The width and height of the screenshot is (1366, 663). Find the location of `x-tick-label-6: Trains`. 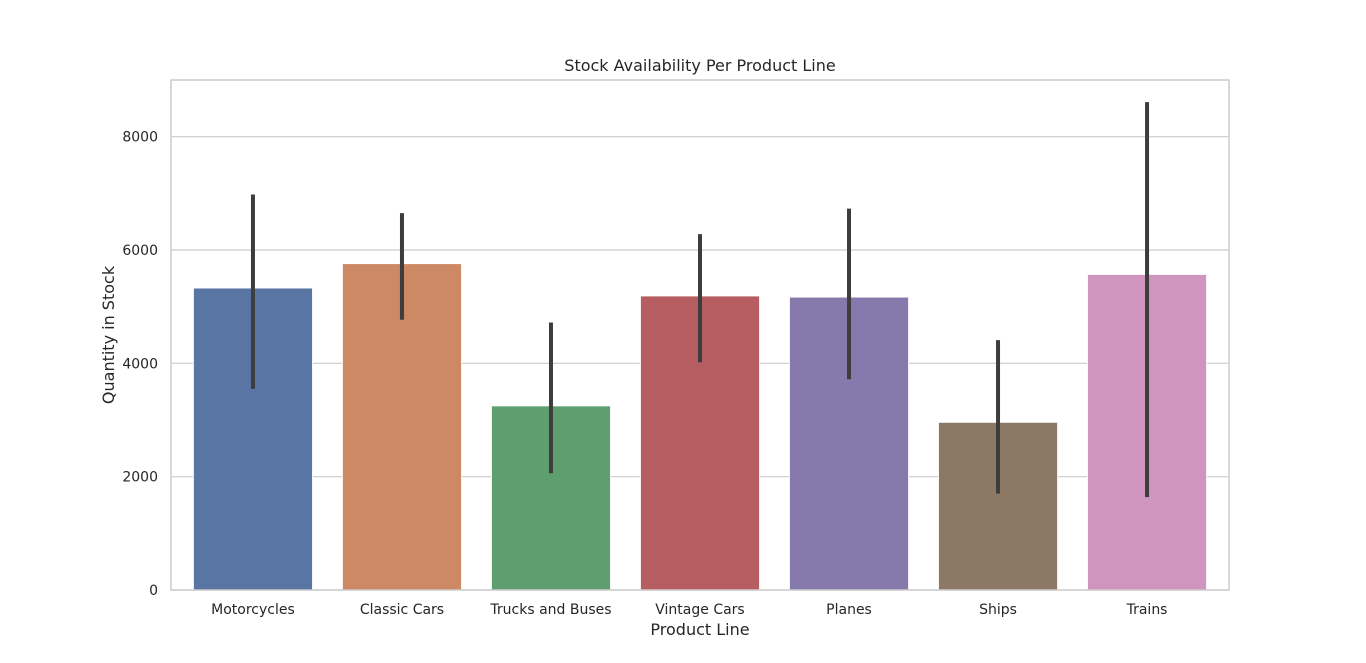

x-tick-label-6: Trains is located at coordinates (1147, 610).